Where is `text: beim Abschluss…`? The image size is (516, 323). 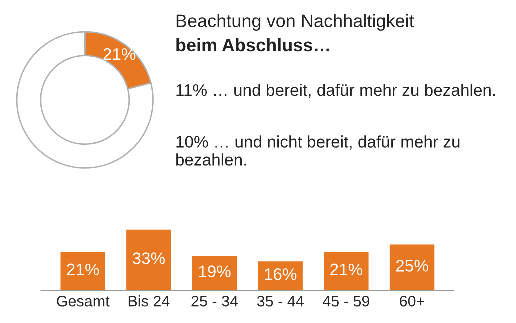 text: beim Abschluss… is located at coordinates (253, 45).